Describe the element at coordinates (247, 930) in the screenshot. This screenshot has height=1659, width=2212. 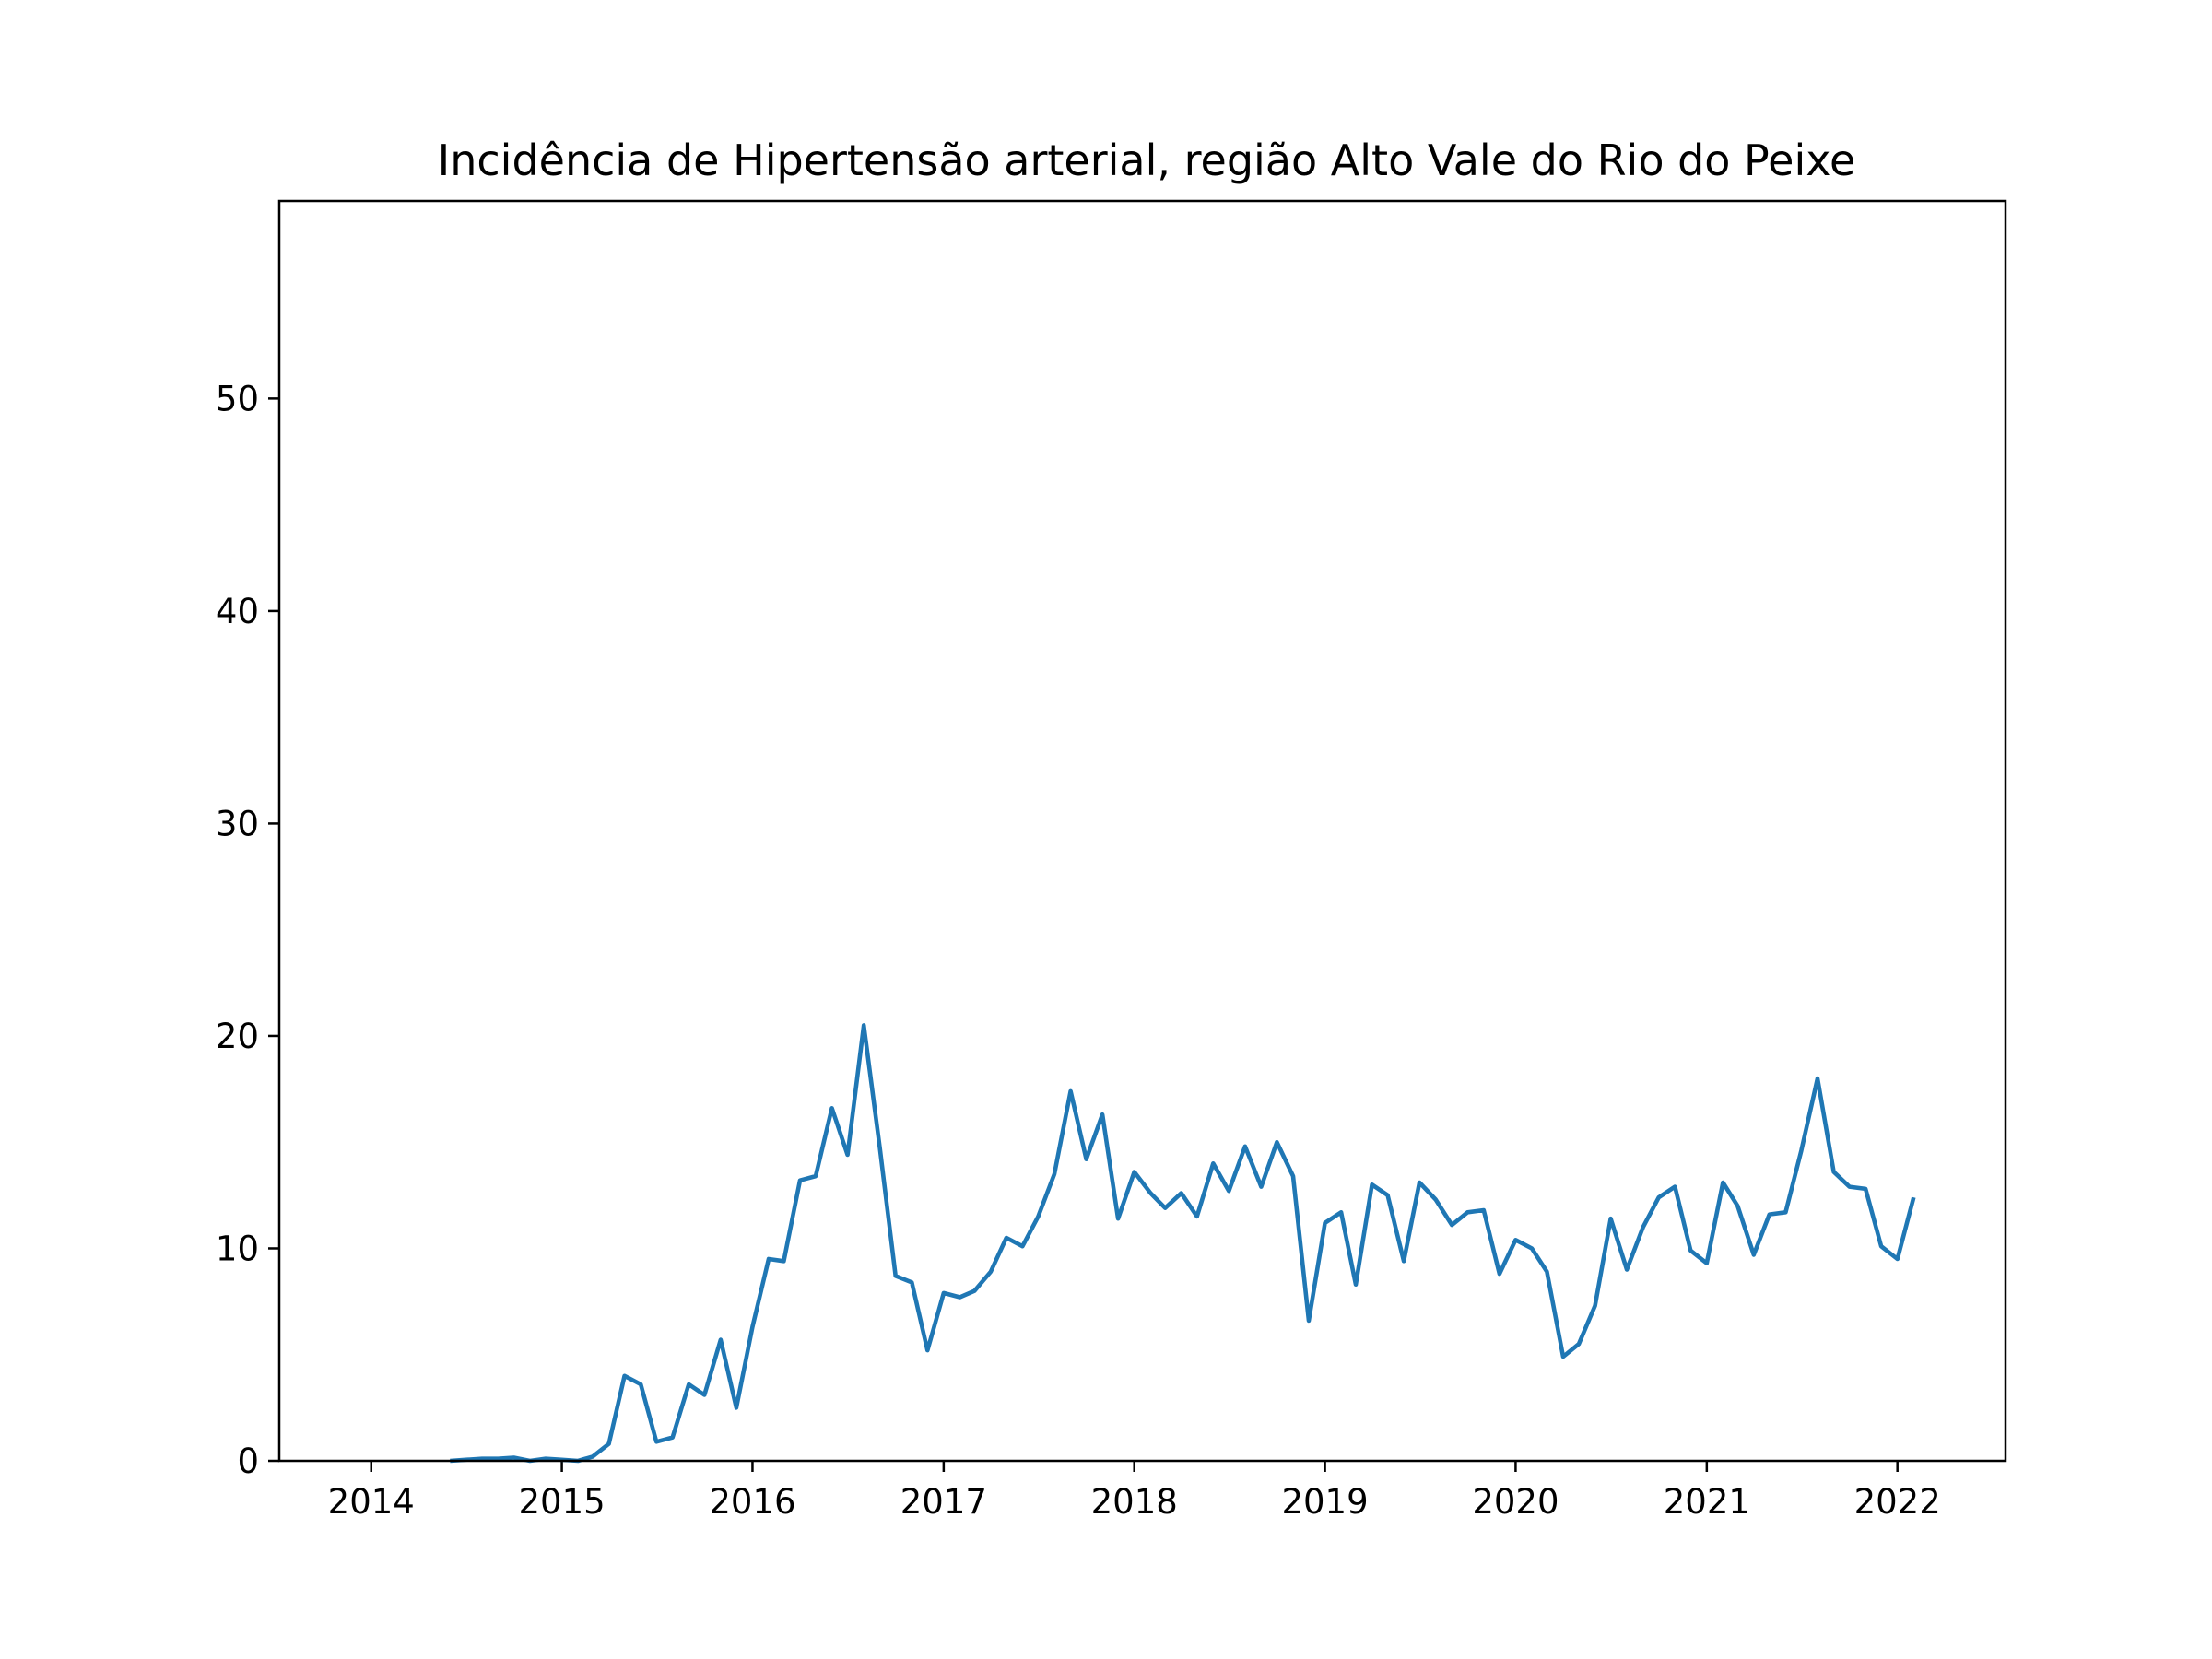
I see `y-axis: 0 10 20 30 40 50` at that location.